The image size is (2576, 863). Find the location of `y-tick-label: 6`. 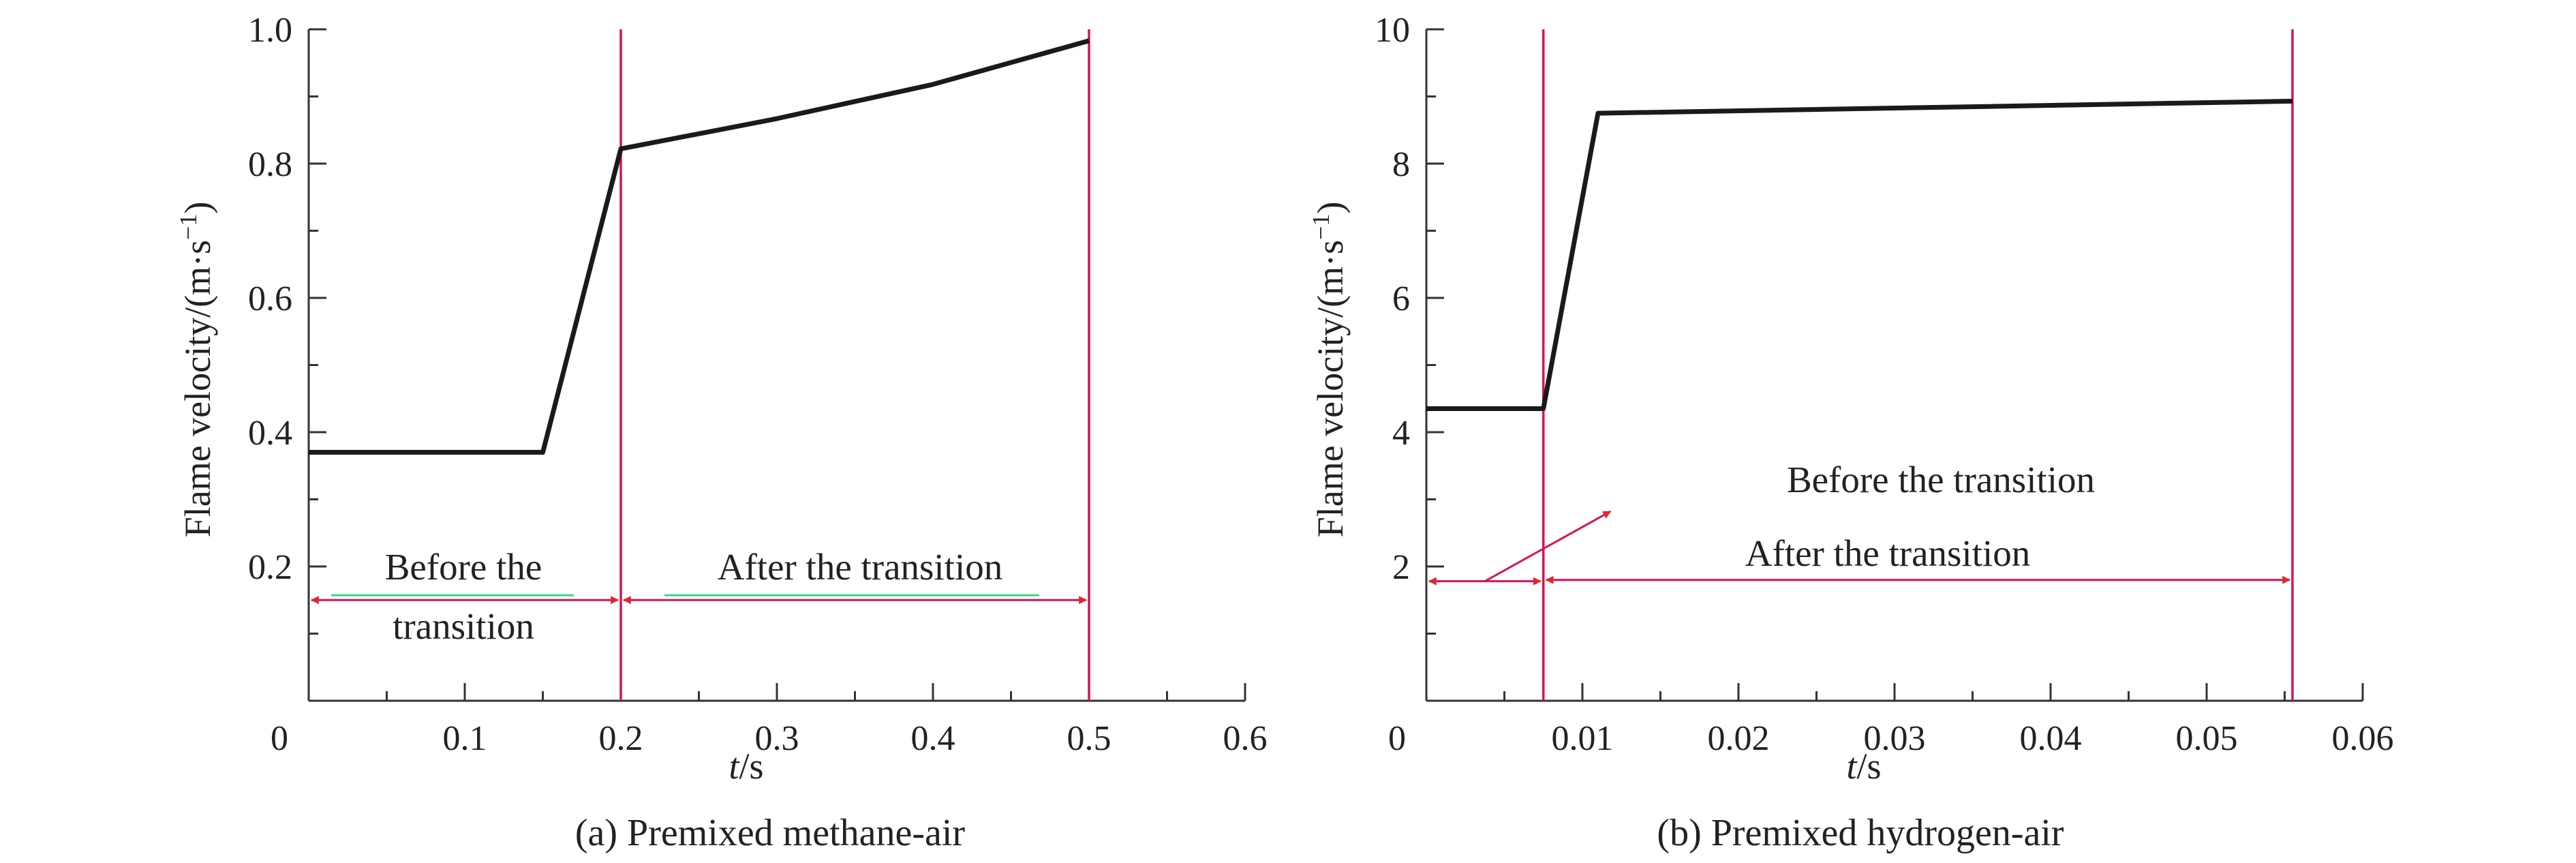

y-tick-label: 6 is located at coordinates (1401, 298).